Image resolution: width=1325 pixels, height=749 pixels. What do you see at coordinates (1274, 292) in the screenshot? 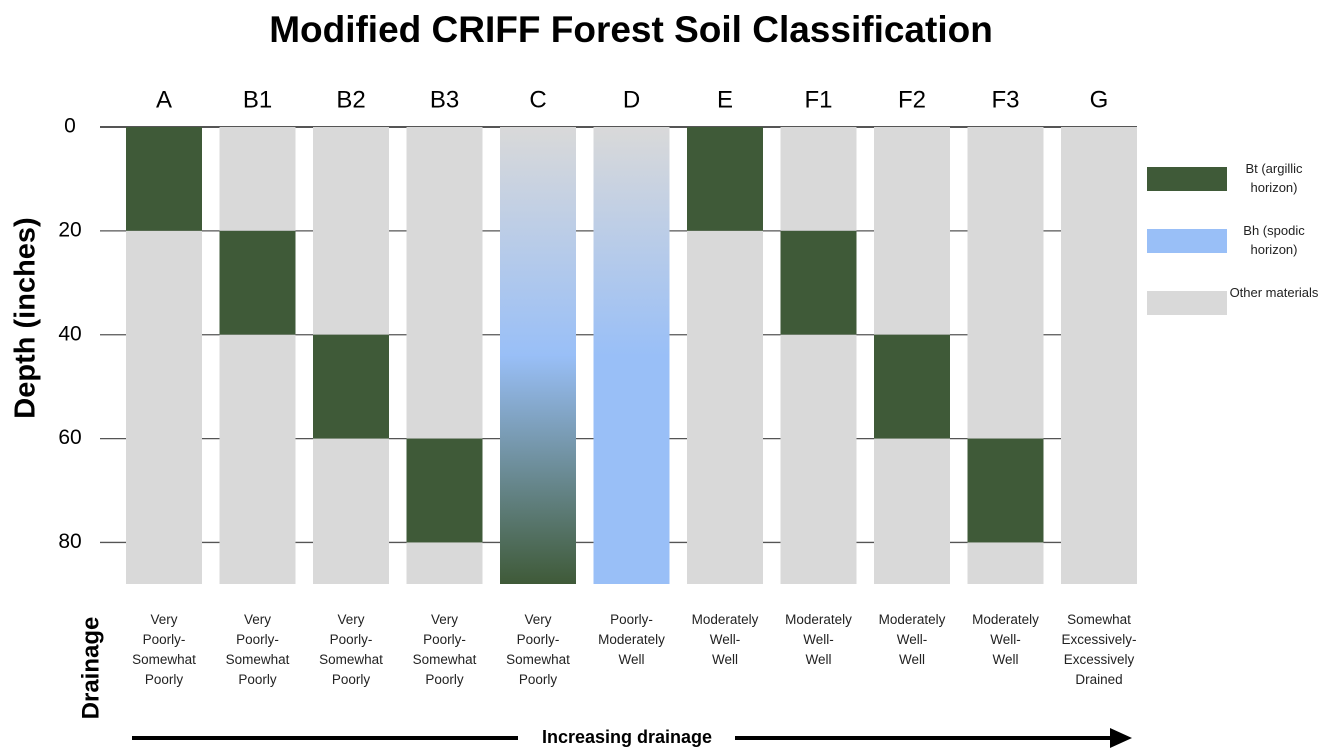
I see `legend-label: Other materials` at bounding box center [1274, 292].